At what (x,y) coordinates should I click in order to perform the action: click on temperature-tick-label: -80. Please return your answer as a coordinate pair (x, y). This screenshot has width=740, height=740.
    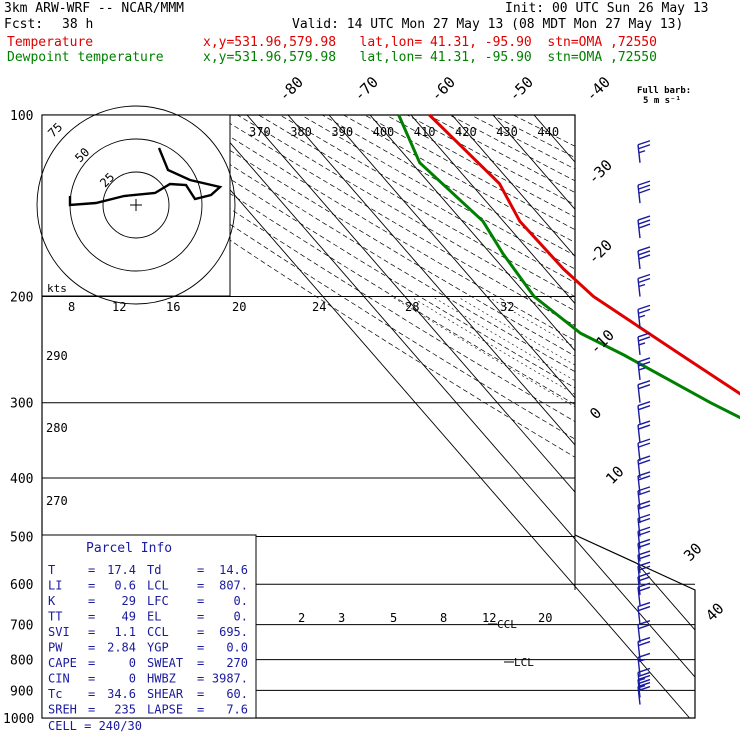
    Looking at the image, I should click on (291, 89).